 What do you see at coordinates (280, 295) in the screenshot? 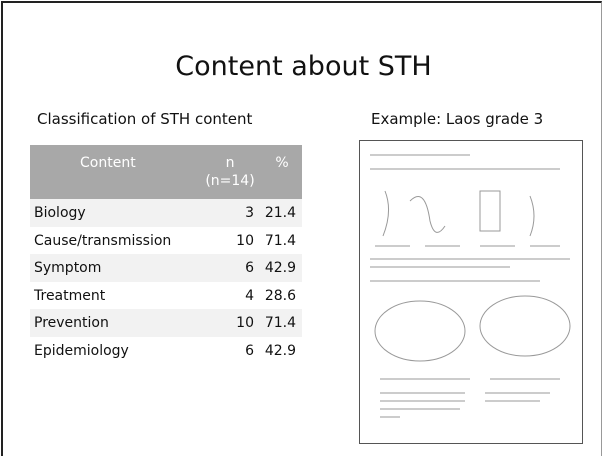
I see `table-cell: 28.6` at bounding box center [280, 295].